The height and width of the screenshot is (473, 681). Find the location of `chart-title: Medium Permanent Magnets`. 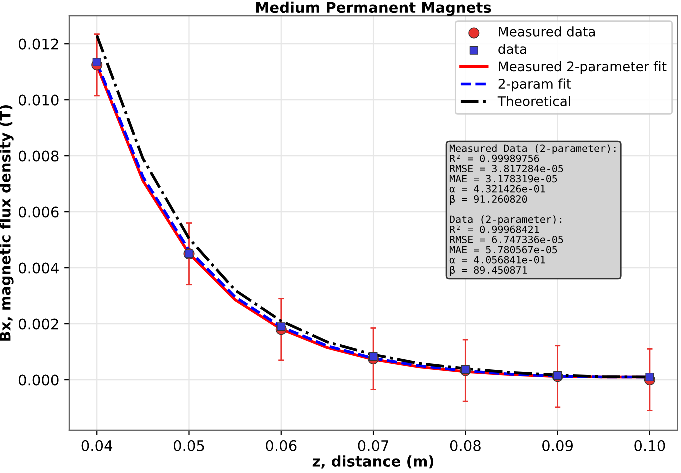

chart-title: Medium Permanent Magnets is located at coordinates (374, 9).